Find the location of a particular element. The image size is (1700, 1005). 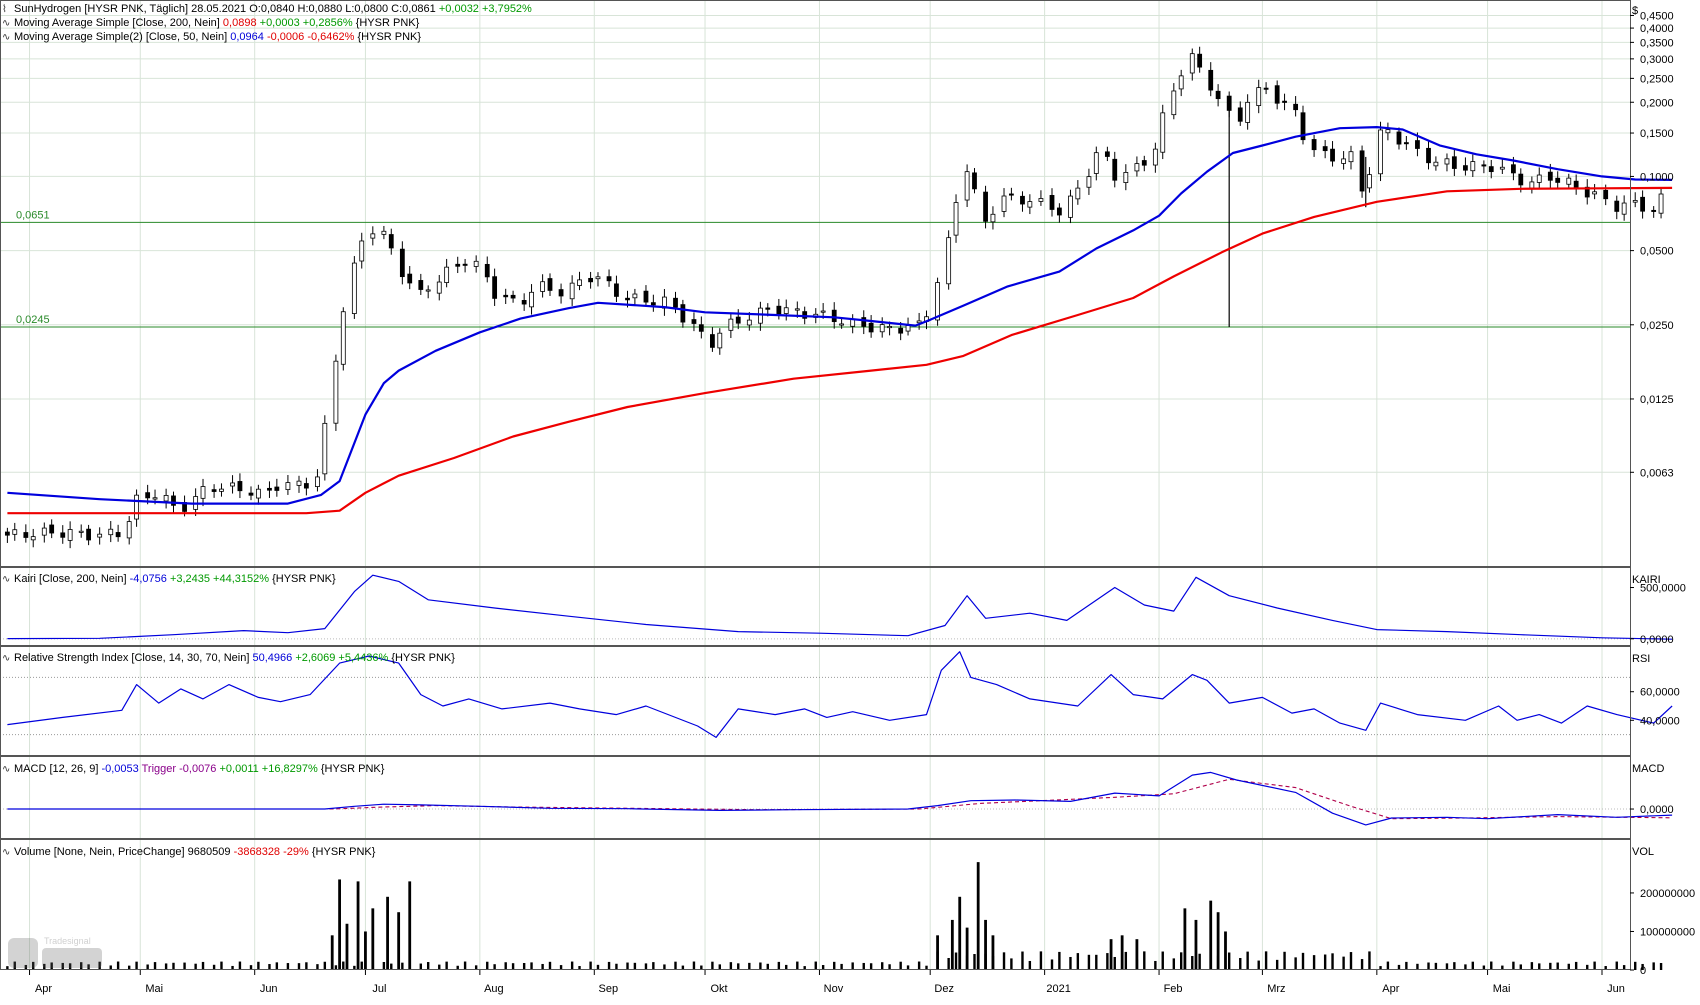

support-lines: 0,0651 0,0245 is located at coordinates (815, 268).